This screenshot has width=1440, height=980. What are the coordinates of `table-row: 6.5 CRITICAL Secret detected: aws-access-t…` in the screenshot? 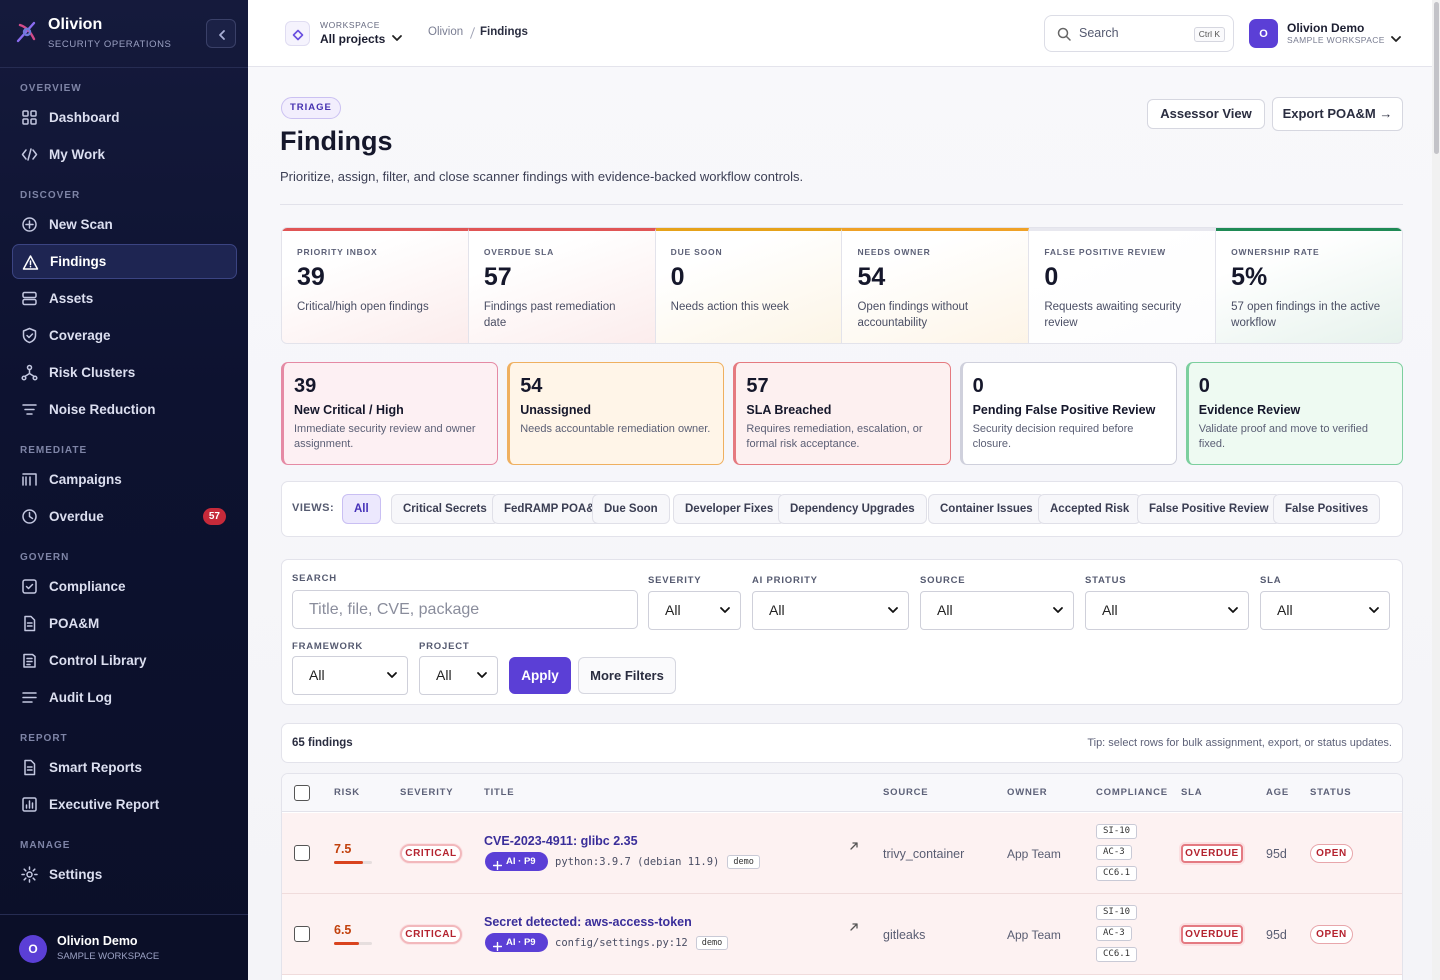 It's located at (842, 934).